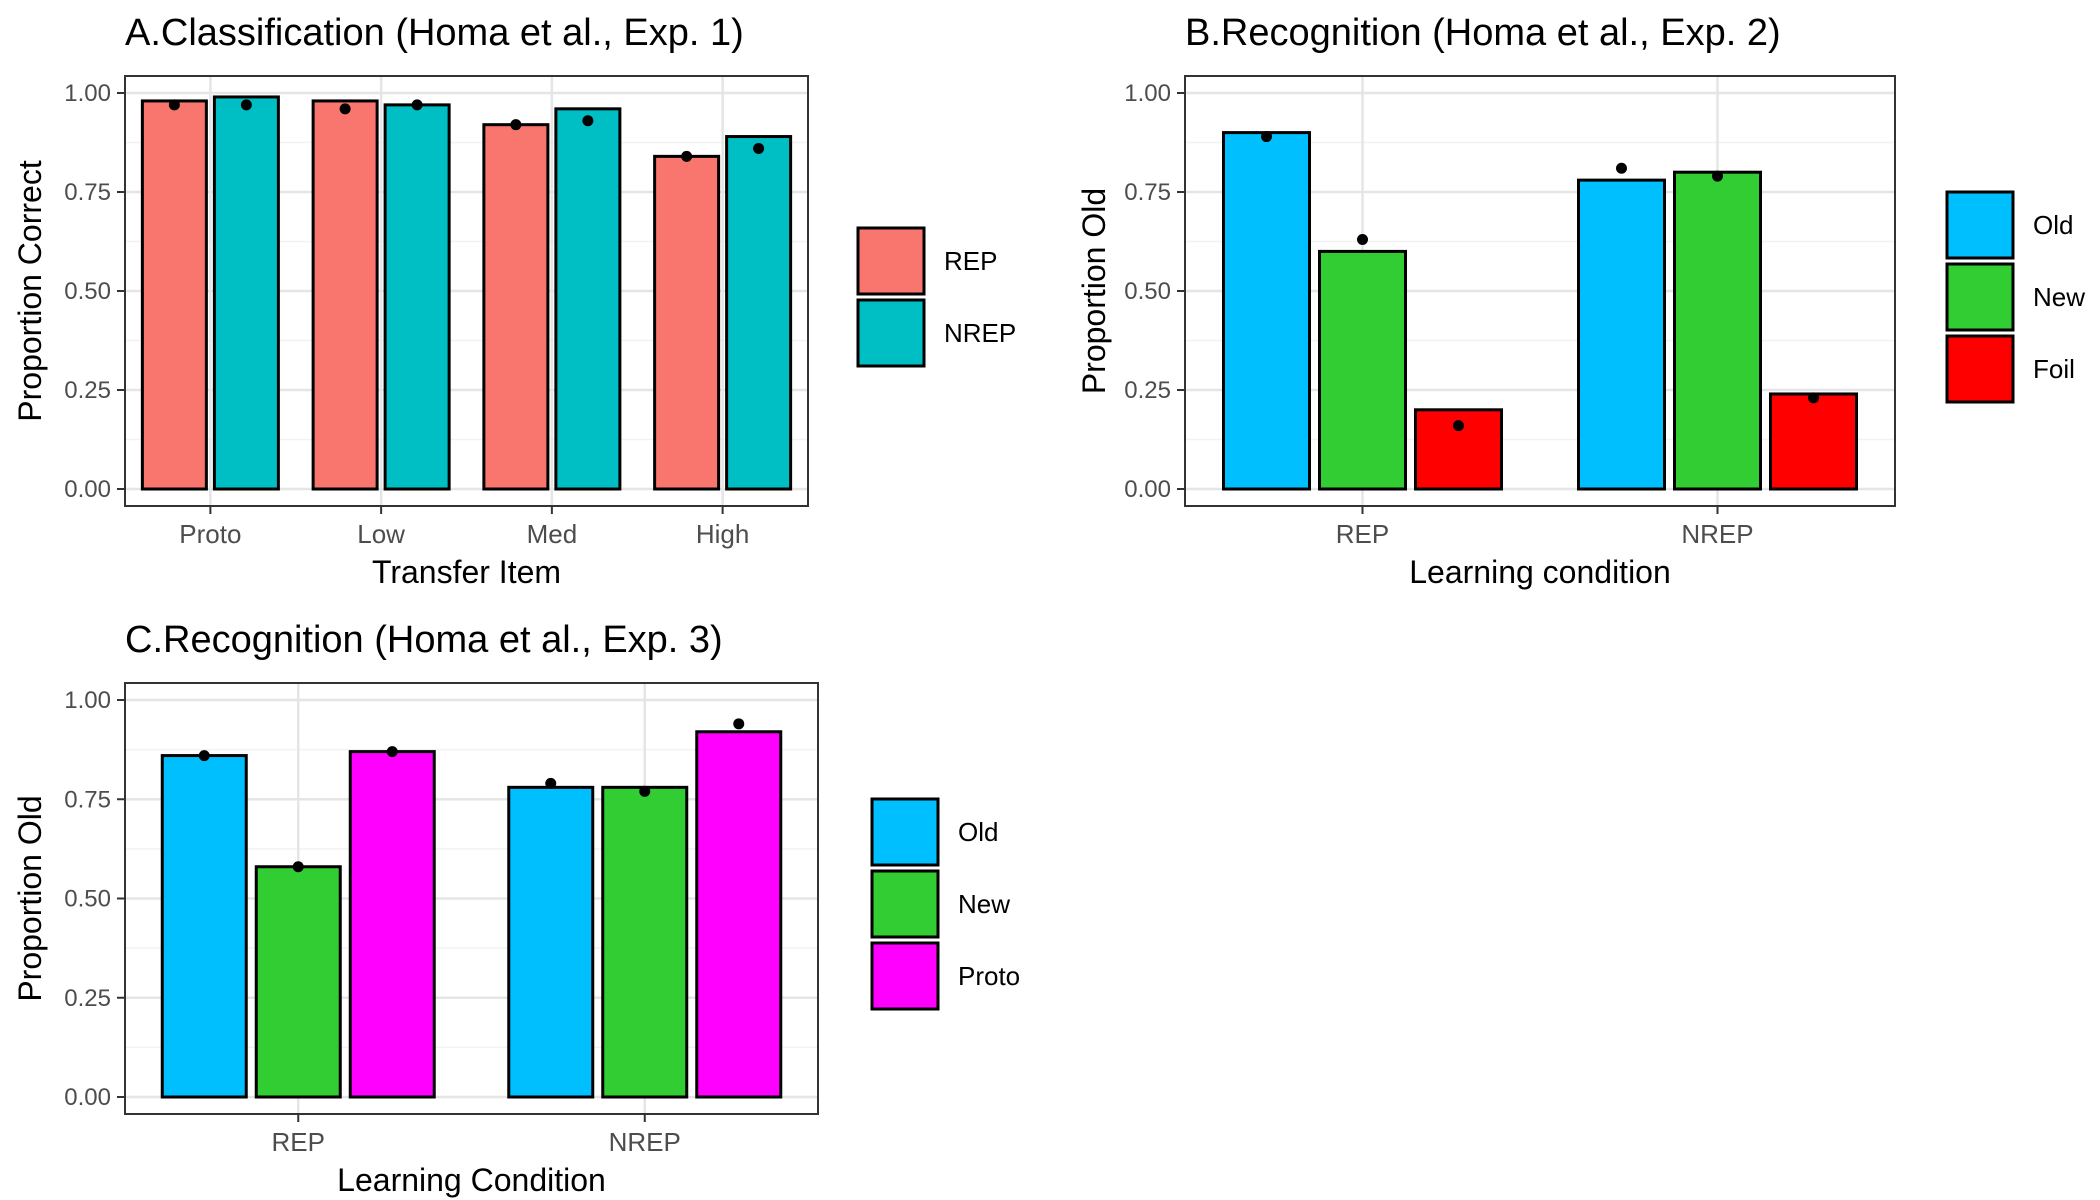 The width and height of the screenshot is (2100, 1200). Describe the element at coordinates (970, 261) in the screenshot. I see `legend-label: REP` at that location.